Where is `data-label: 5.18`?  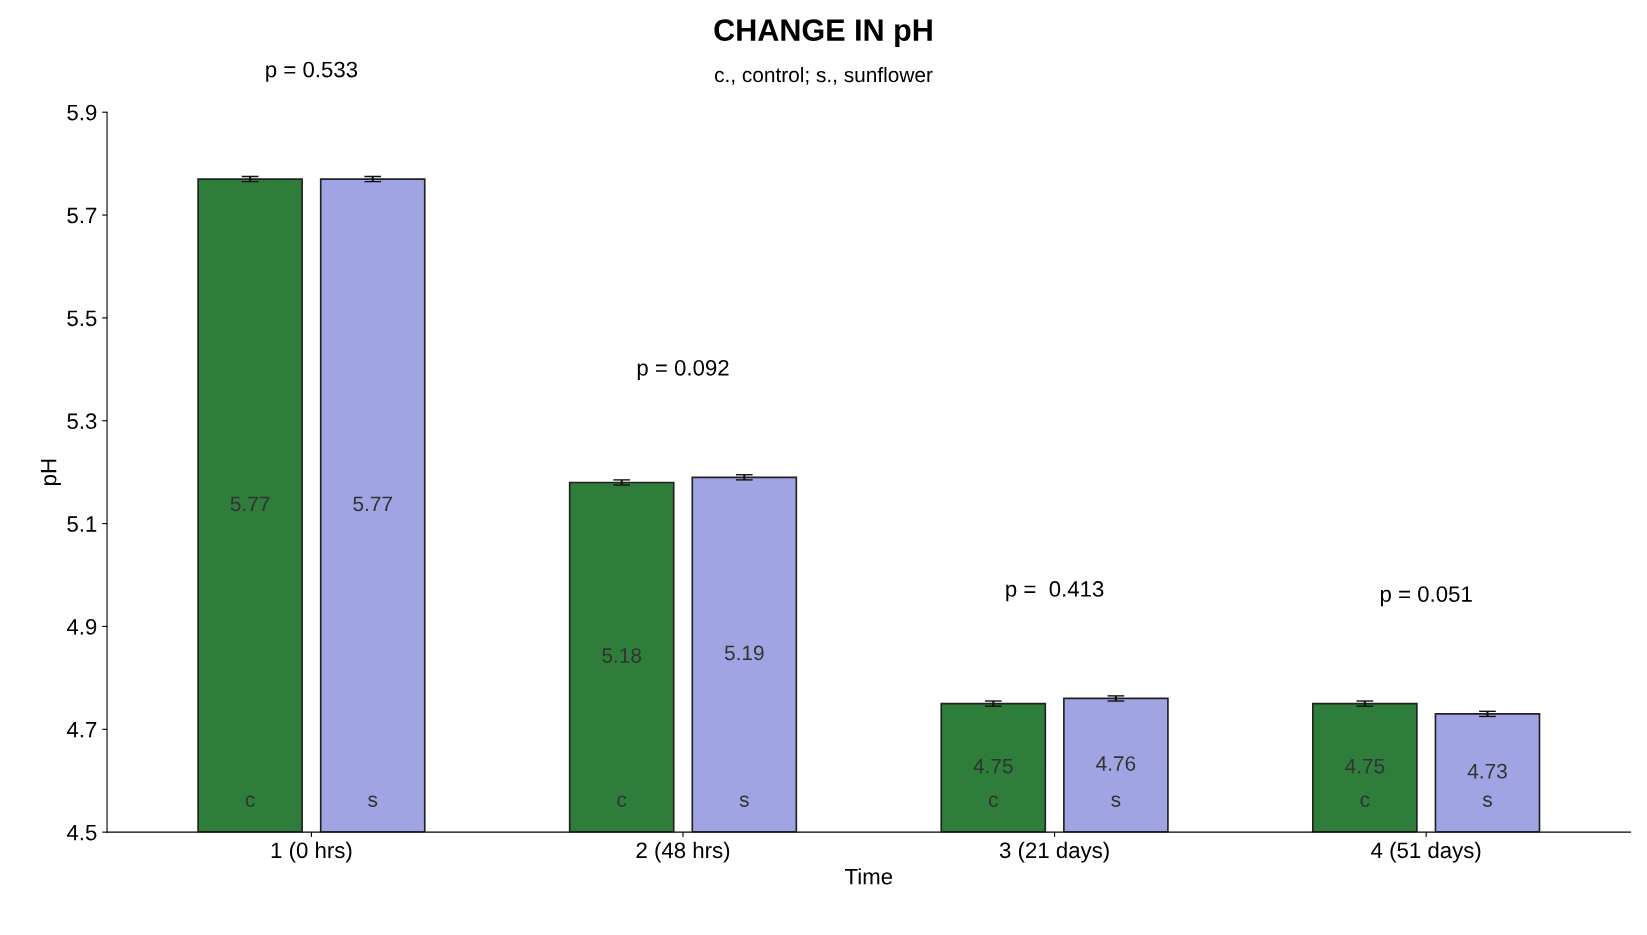 data-label: 5.18 is located at coordinates (622, 655).